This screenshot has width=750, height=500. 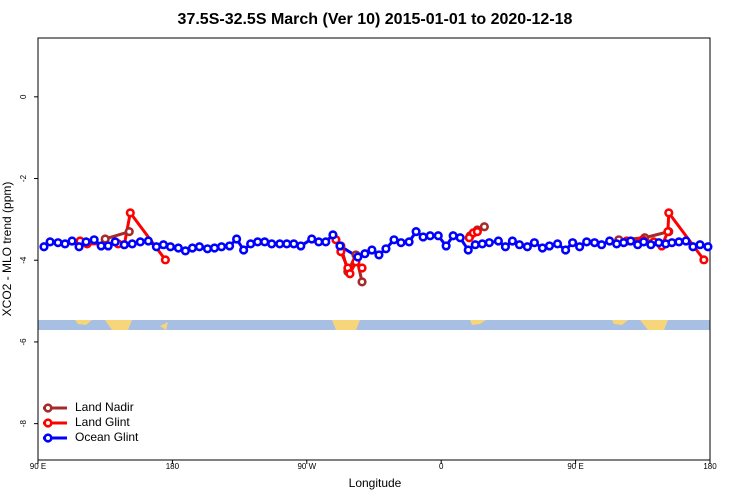 What do you see at coordinates (107, 437) in the screenshot?
I see `legend-label: Ocean Glint` at bounding box center [107, 437].